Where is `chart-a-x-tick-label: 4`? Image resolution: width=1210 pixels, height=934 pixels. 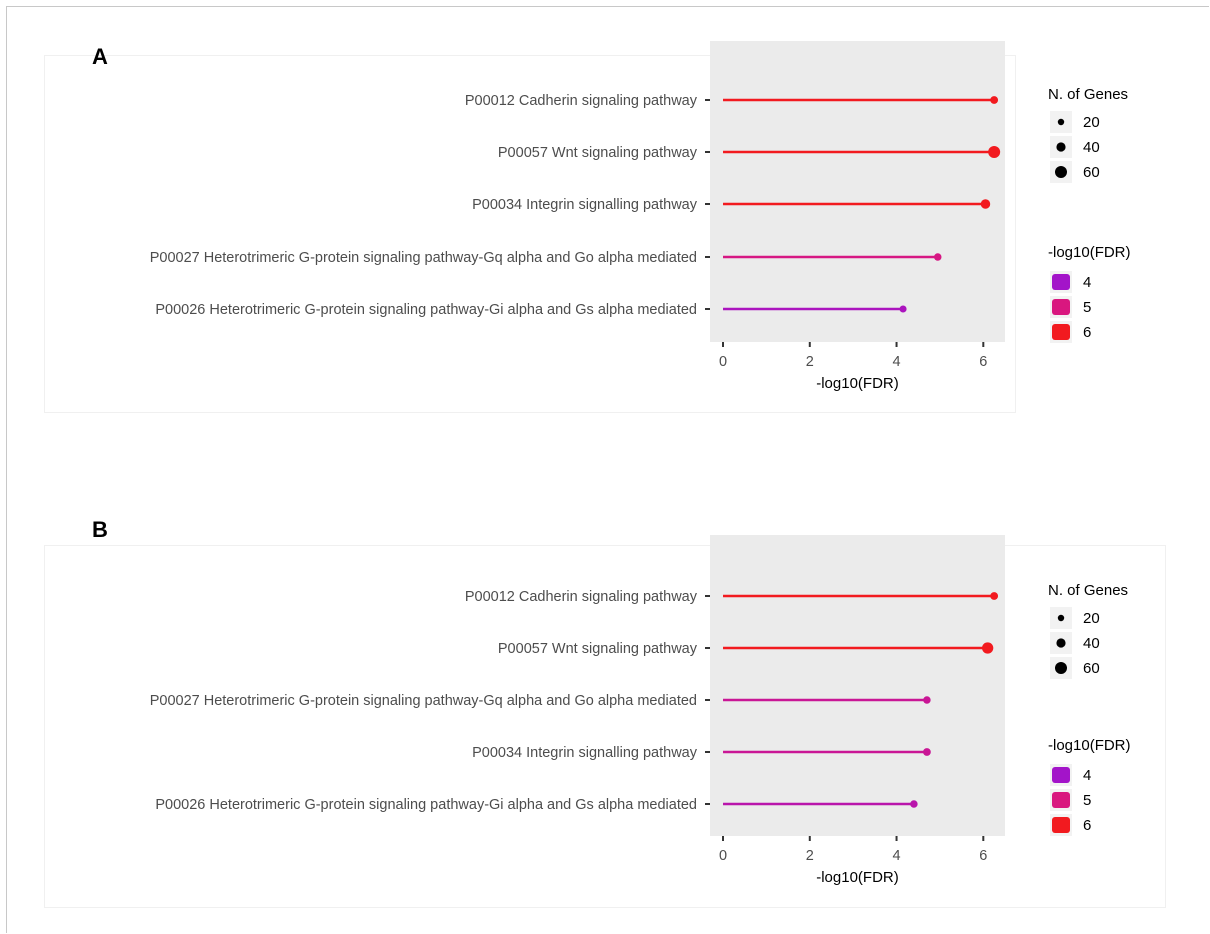 chart-a-x-tick-label: 4 is located at coordinates (897, 362).